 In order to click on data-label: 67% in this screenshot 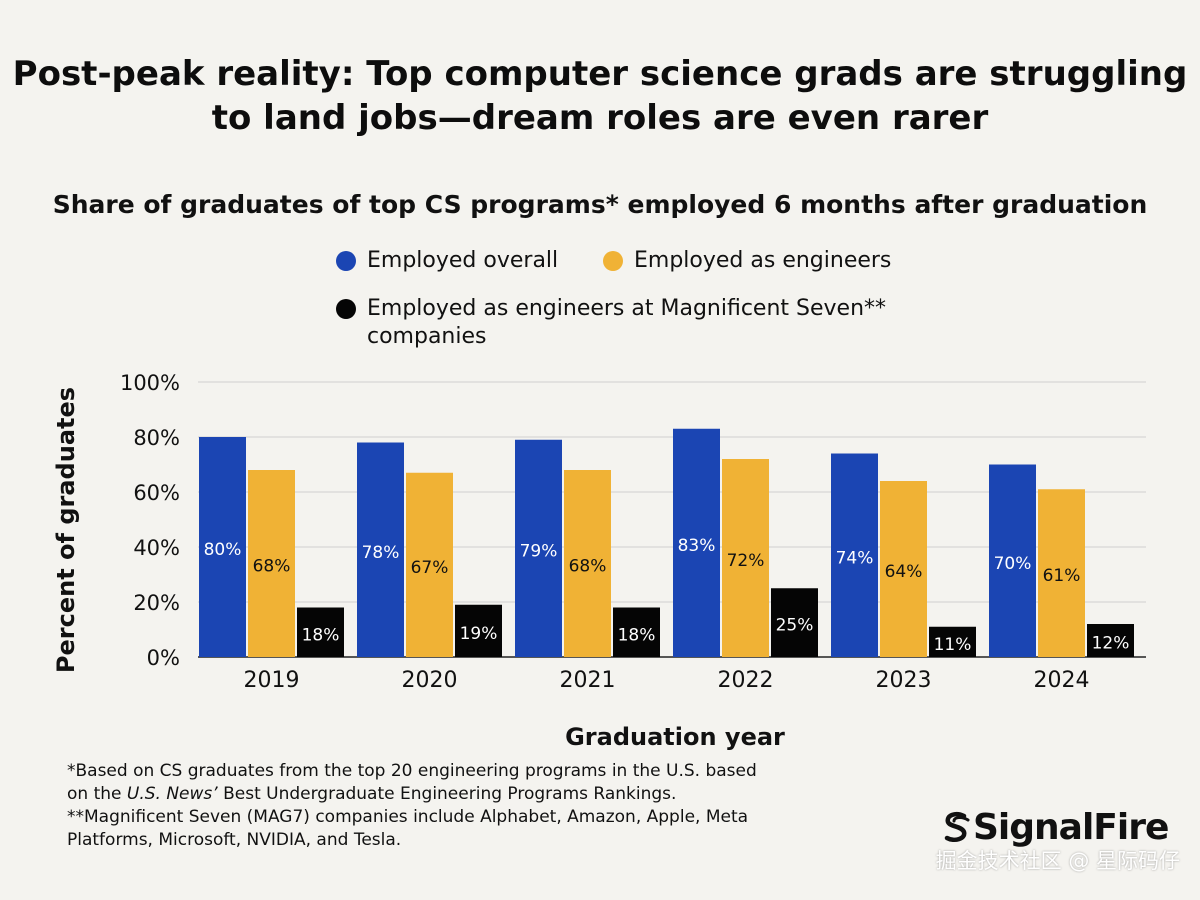, I will do `click(430, 568)`.